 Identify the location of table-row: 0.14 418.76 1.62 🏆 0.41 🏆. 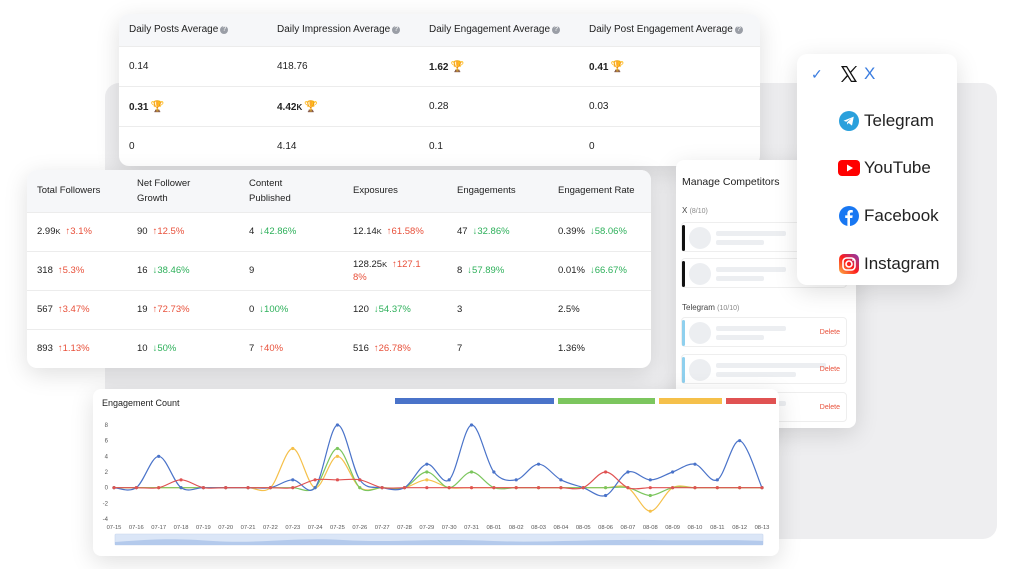
(439, 65).